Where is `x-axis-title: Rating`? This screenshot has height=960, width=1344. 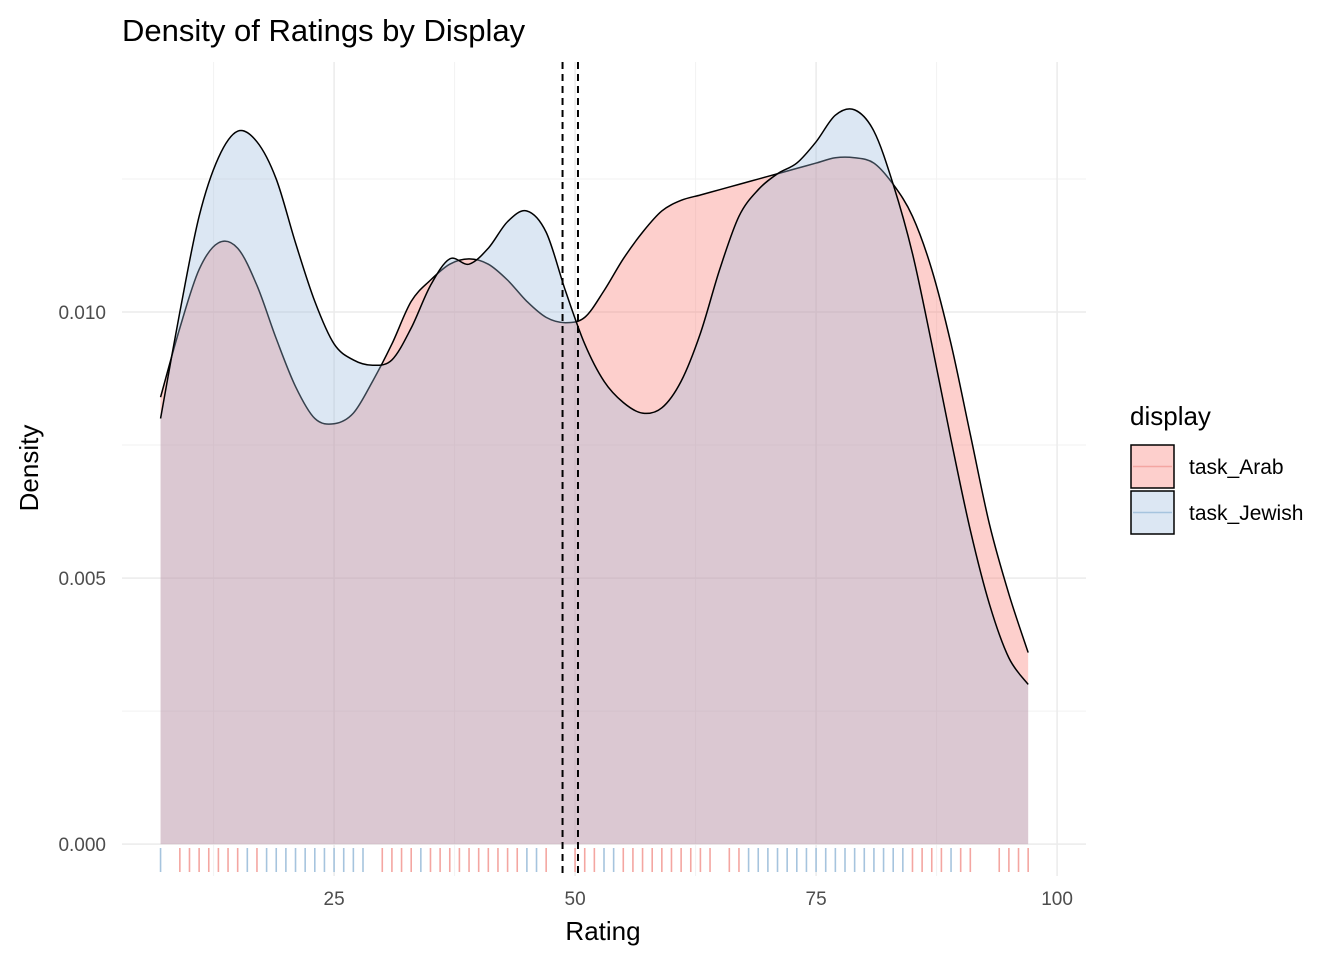
x-axis-title: Rating is located at coordinates (602, 931).